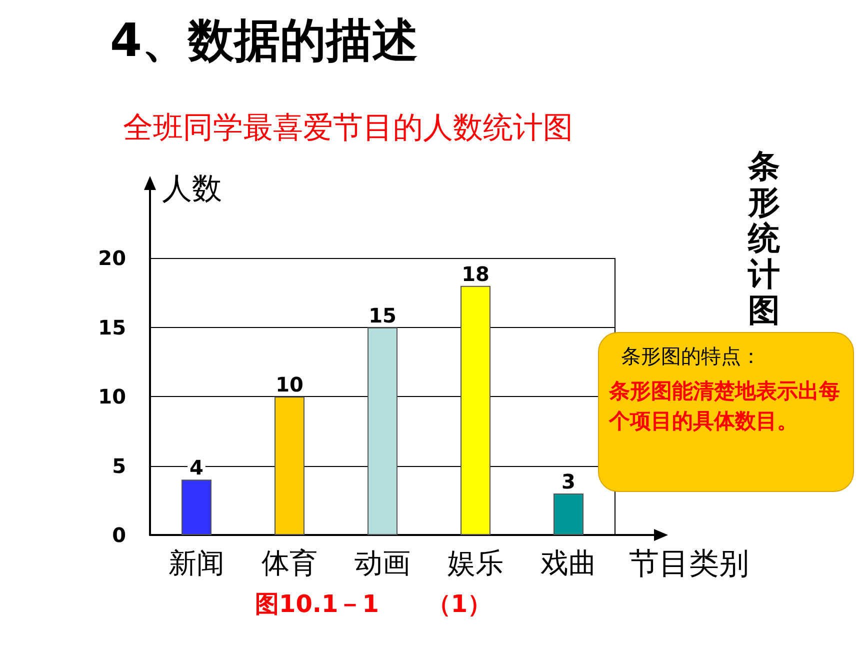 This screenshot has height=645, width=860. What do you see at coordinates (476, 563) in the screenshot?
I see `x-tick-label: 娱乐` at bounding box center [476, 563].